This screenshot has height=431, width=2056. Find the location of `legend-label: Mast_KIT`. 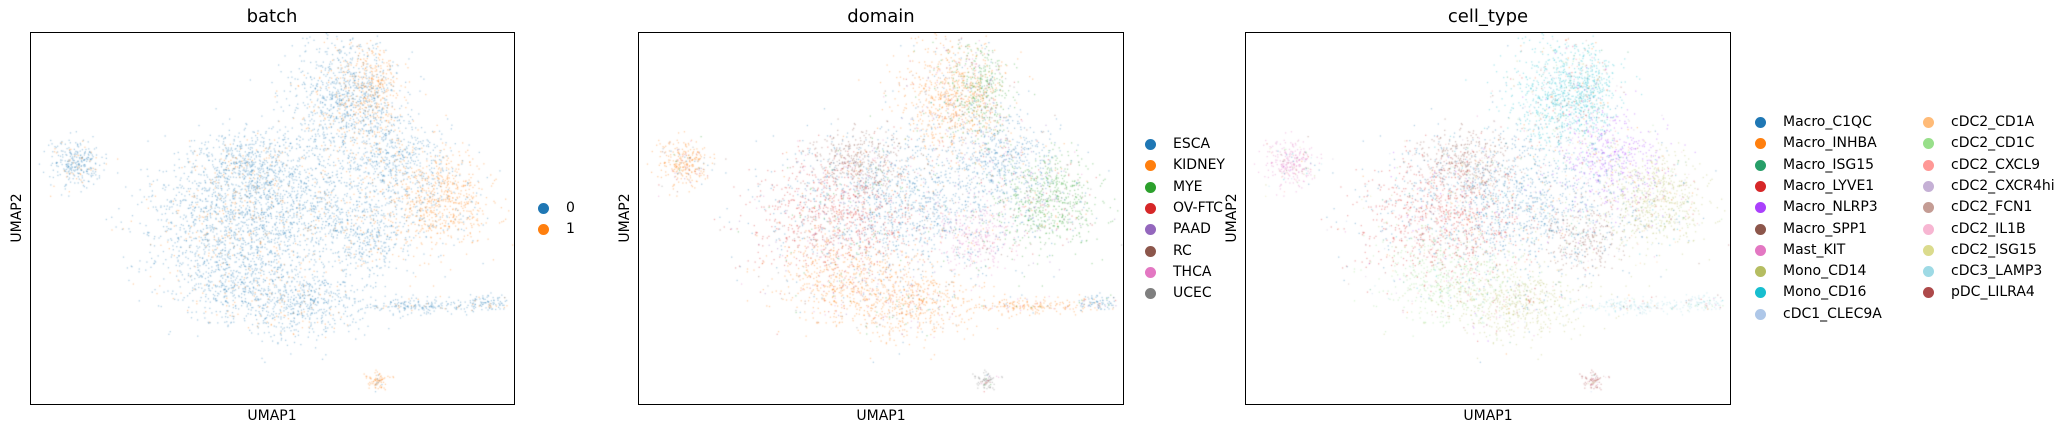

legend-label: Mast_KIT is located at coordinates (1814, 249).